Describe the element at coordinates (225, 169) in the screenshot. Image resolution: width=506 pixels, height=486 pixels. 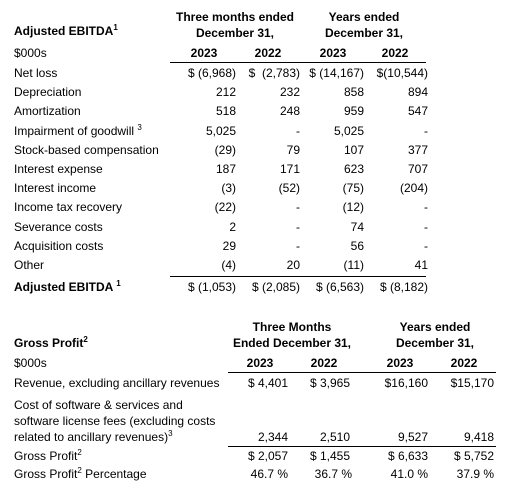
I see `ebitda-row-value: 187` at that location.